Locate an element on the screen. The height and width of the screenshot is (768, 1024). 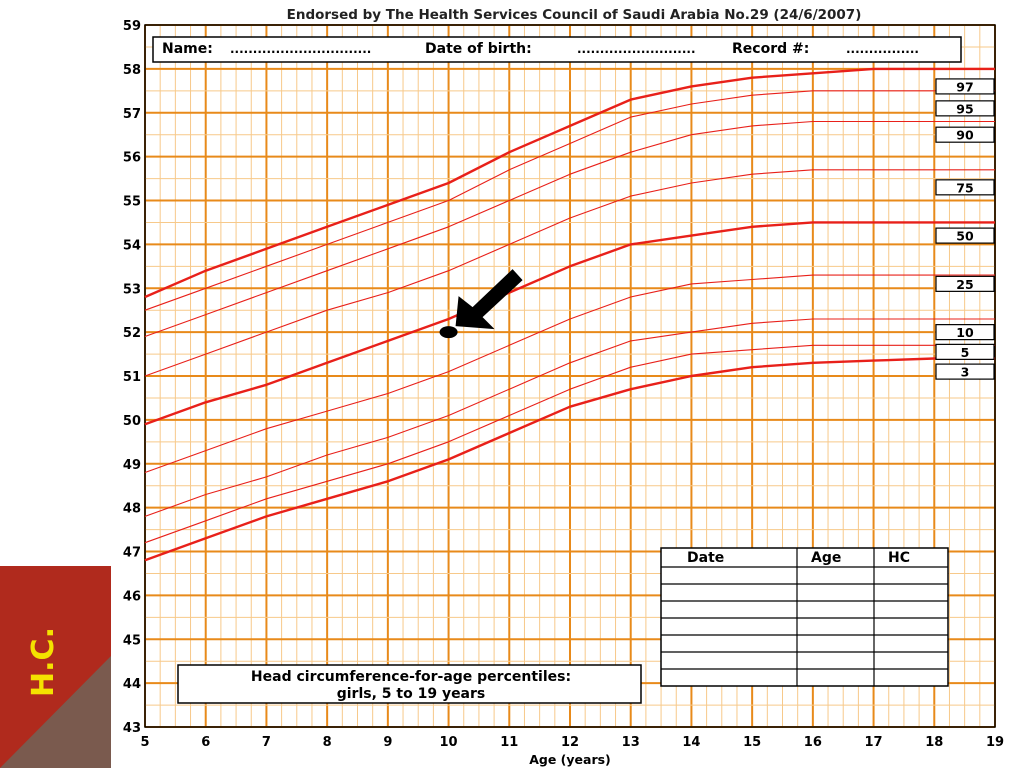
percentile-label-text: 50 is located at coordinates (965, 236).